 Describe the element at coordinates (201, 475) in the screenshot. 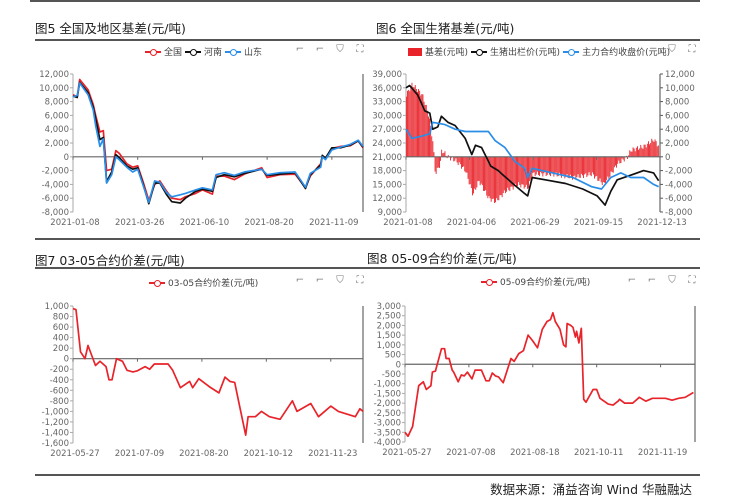

I see `fig7-bottom-rule` at that location.